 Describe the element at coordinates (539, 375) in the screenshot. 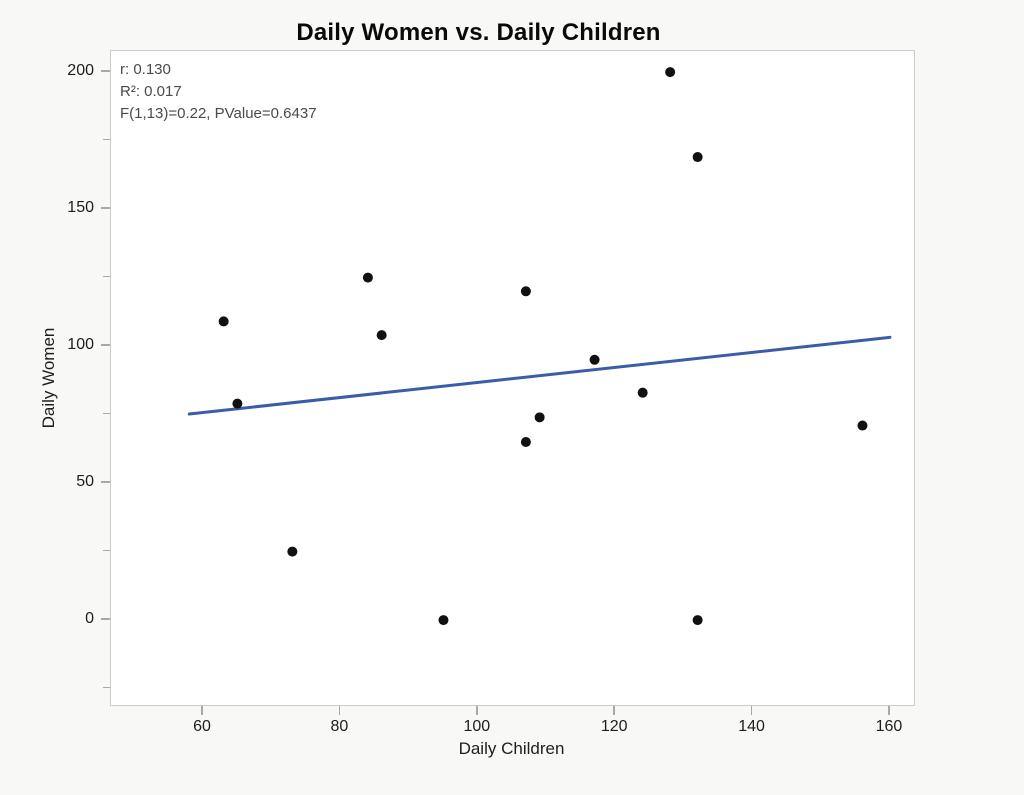

I see `trend-line` at that location.